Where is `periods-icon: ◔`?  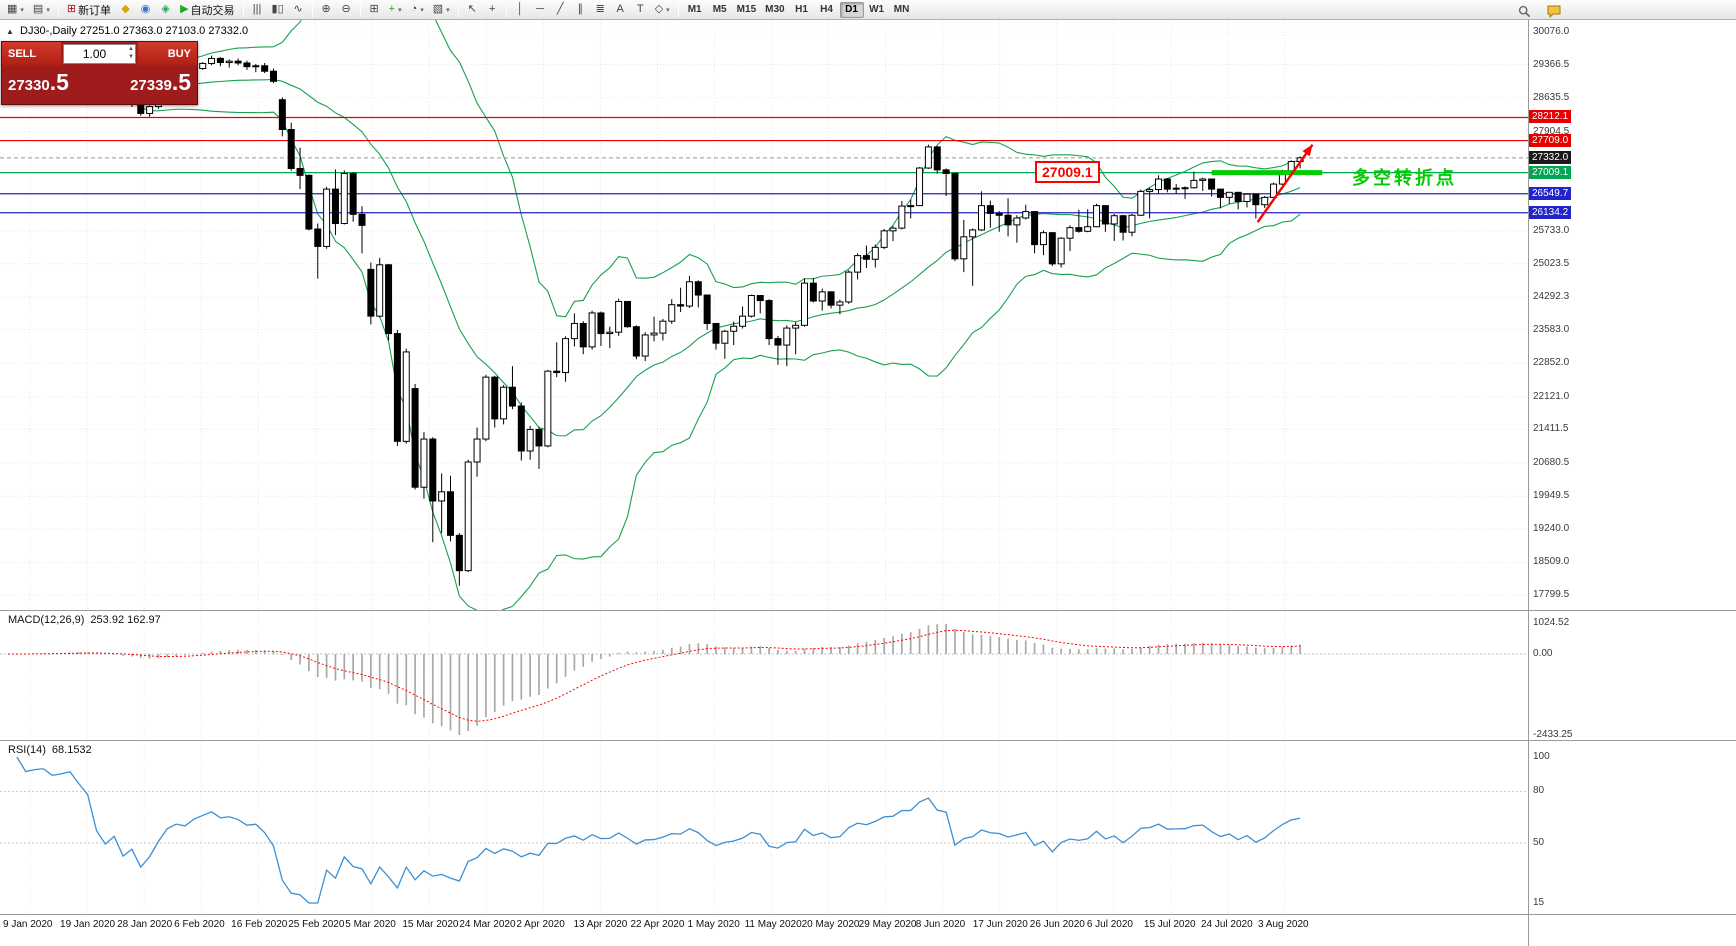
periods-icon: ◔ is located at coordinates (414, 9).